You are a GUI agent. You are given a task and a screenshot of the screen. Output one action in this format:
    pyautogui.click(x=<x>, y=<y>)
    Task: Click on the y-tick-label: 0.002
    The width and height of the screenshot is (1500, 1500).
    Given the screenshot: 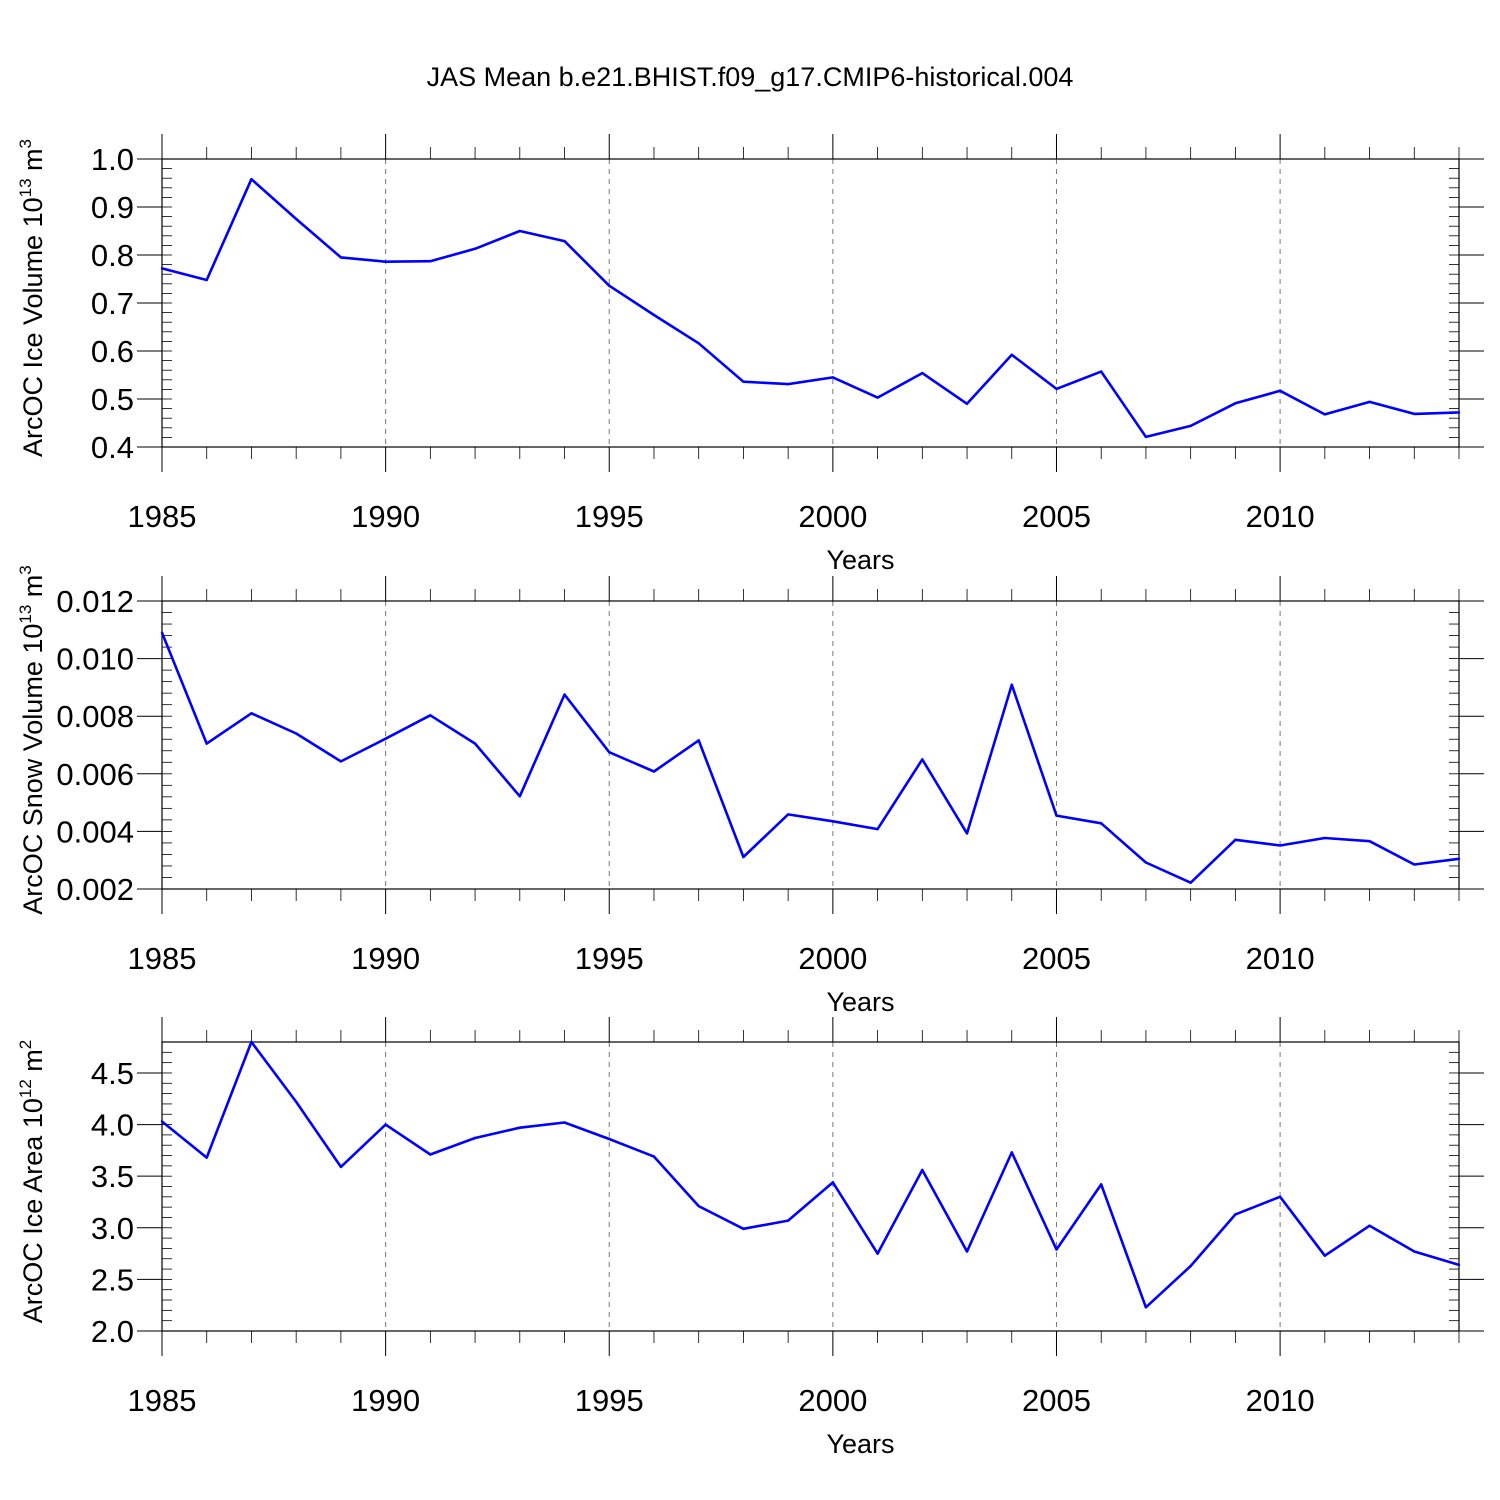 What is the action you would take?
    pyautogui.click(x=95, y=889)
    